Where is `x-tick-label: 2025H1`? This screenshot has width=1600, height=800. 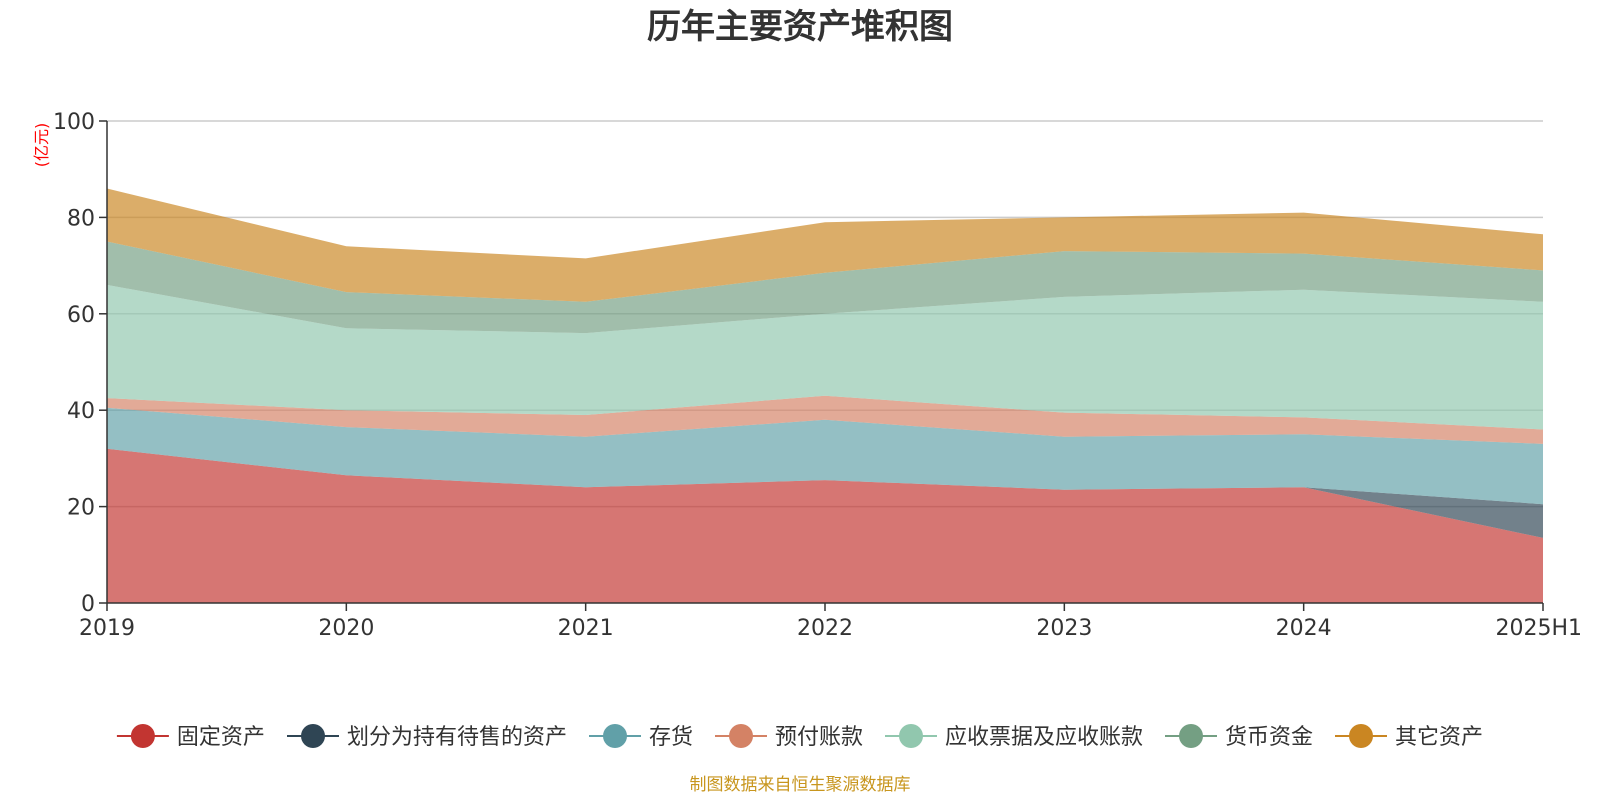 x-tick-label: 2025H1 is located at coordinates (1538, 628).